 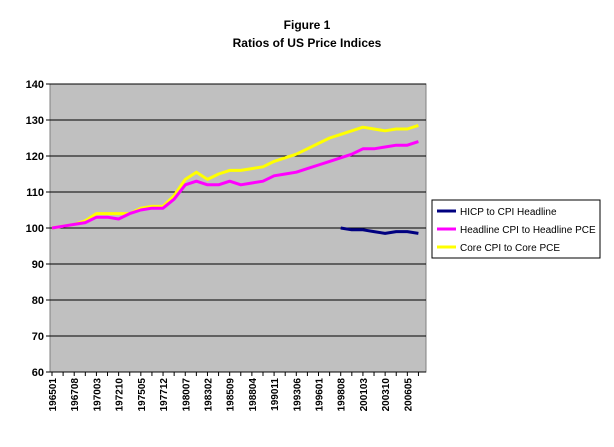 What do you see at coordinates (307, 43) in the screenshot?
I see `chart-subtitle: Ratios of US Price Indices` at bounding box center [307, 43].